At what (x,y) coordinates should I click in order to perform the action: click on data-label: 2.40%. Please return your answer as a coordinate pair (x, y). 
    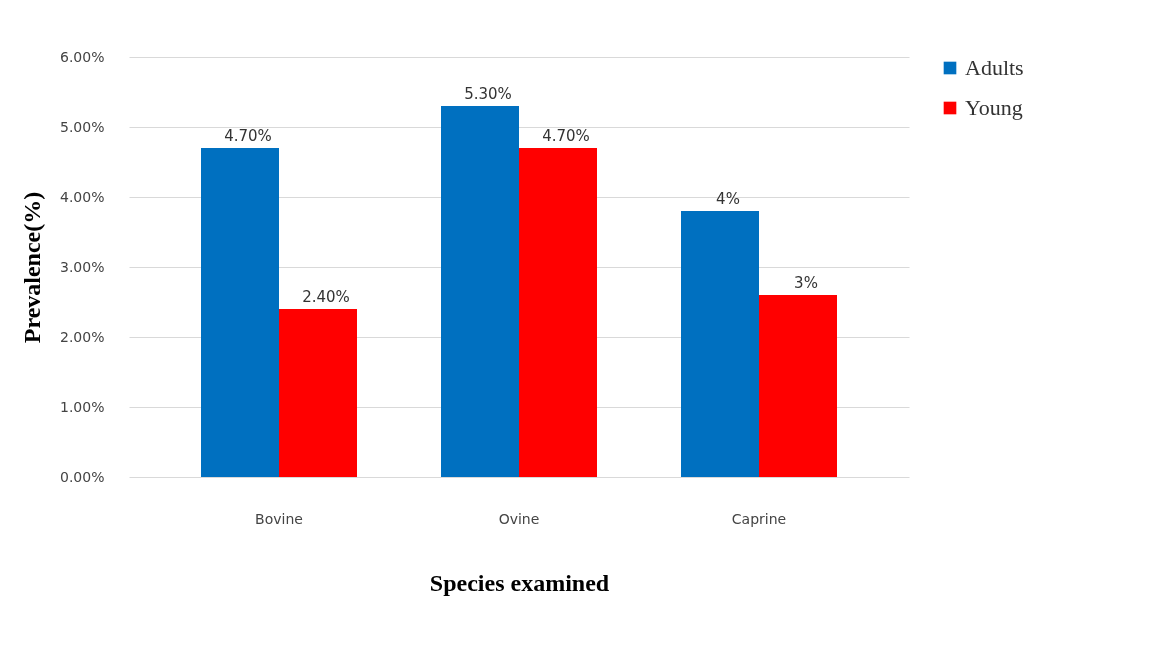
    Looking at the image, I should click on (326, 297).